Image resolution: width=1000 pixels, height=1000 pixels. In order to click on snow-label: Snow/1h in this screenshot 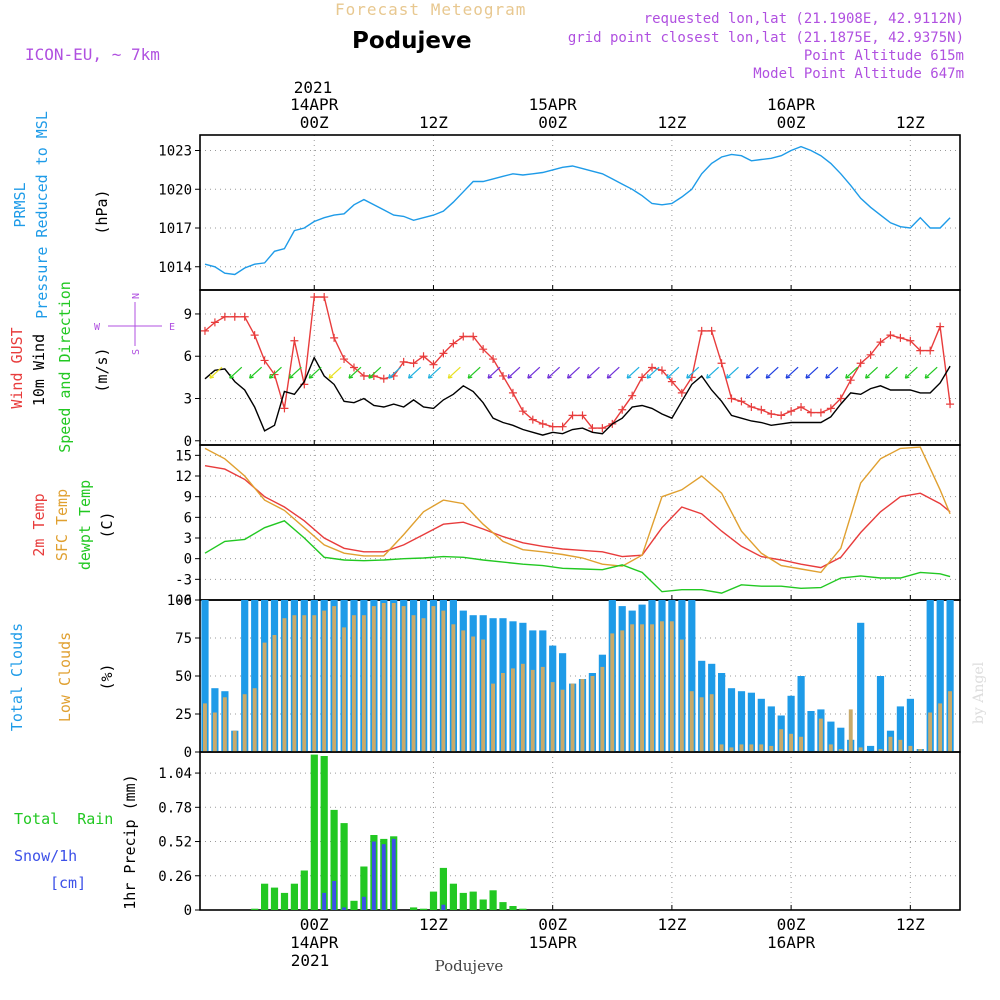, I will do `click(45, 856)`.